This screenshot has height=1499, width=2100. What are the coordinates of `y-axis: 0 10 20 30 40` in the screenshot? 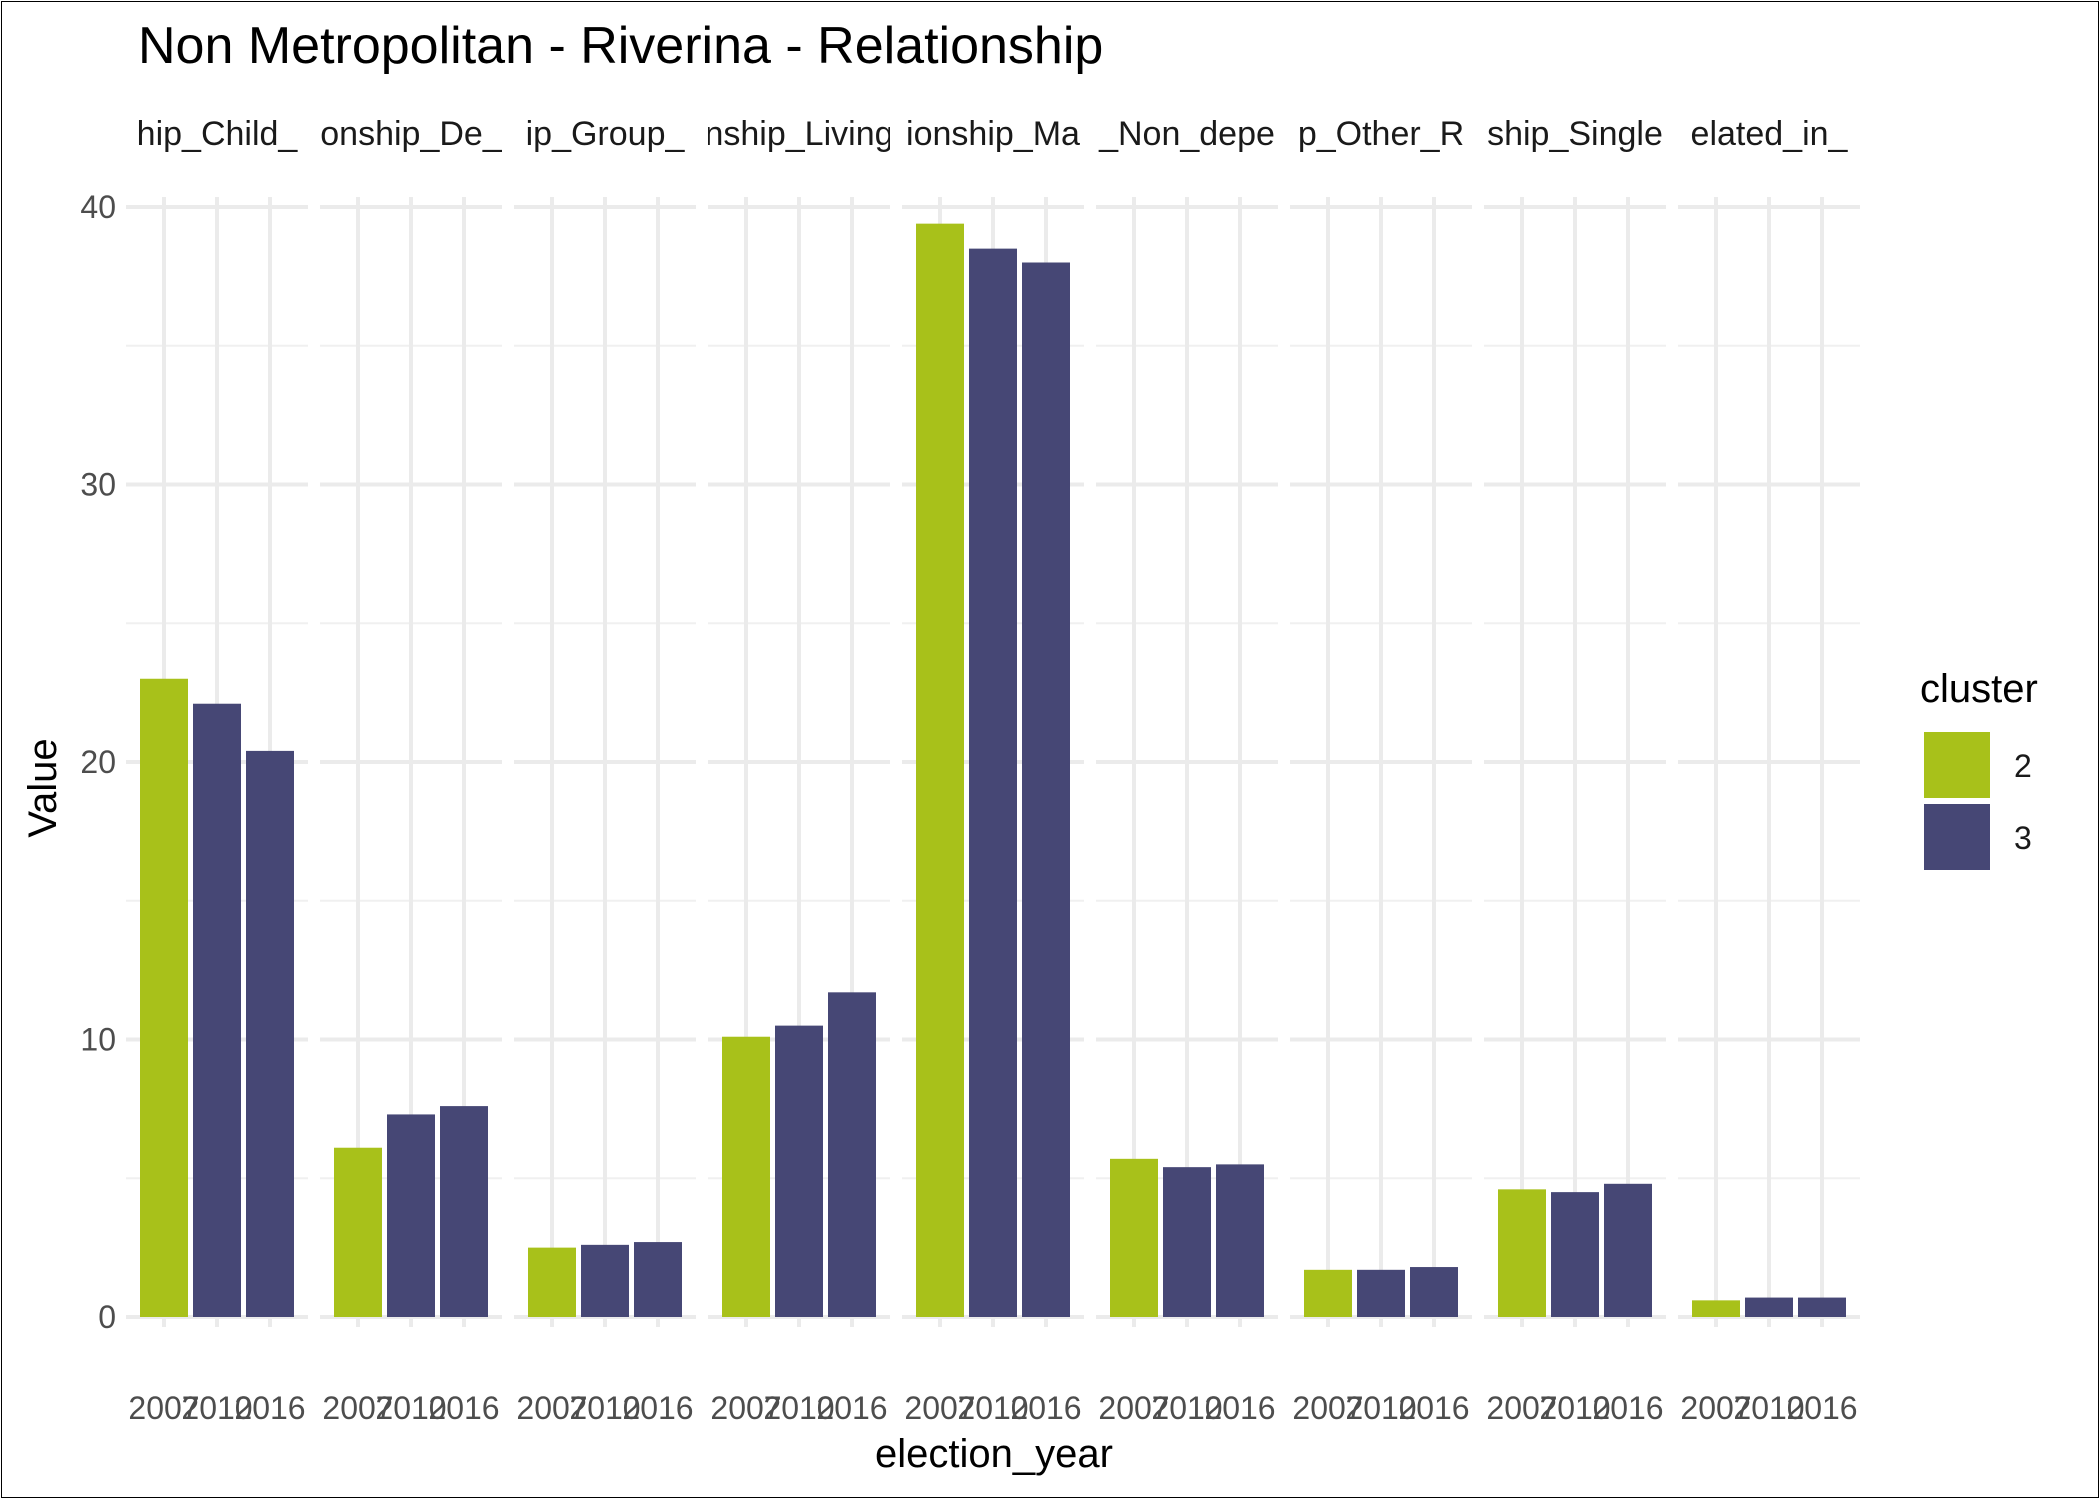 It's located at (98, 762).